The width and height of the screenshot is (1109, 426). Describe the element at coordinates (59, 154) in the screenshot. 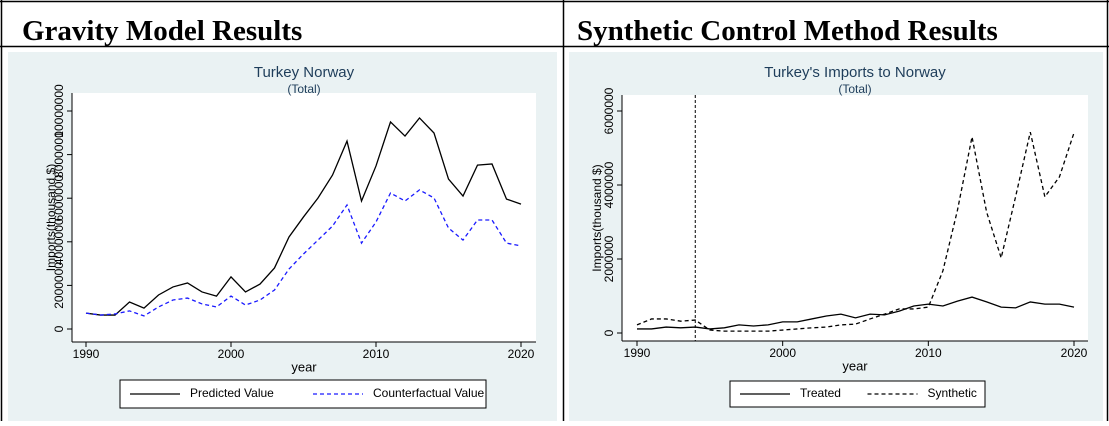

I see `y-tick-label: 8000000` at that location.